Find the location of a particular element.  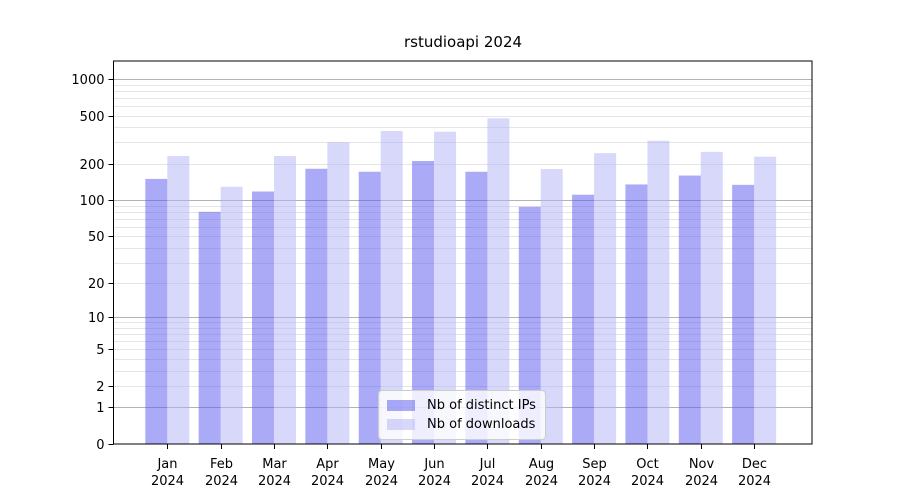

y-tick-label: 5 is located at coordinates (100, 350).